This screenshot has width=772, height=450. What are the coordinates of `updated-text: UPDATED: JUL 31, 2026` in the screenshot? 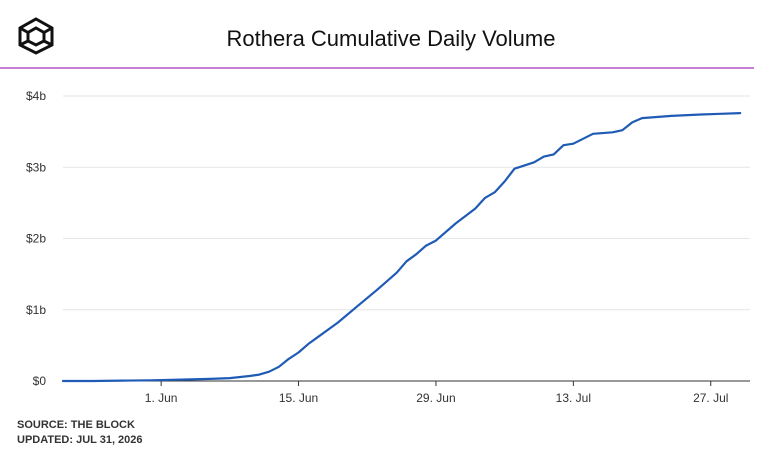 It's located at (80, 440).